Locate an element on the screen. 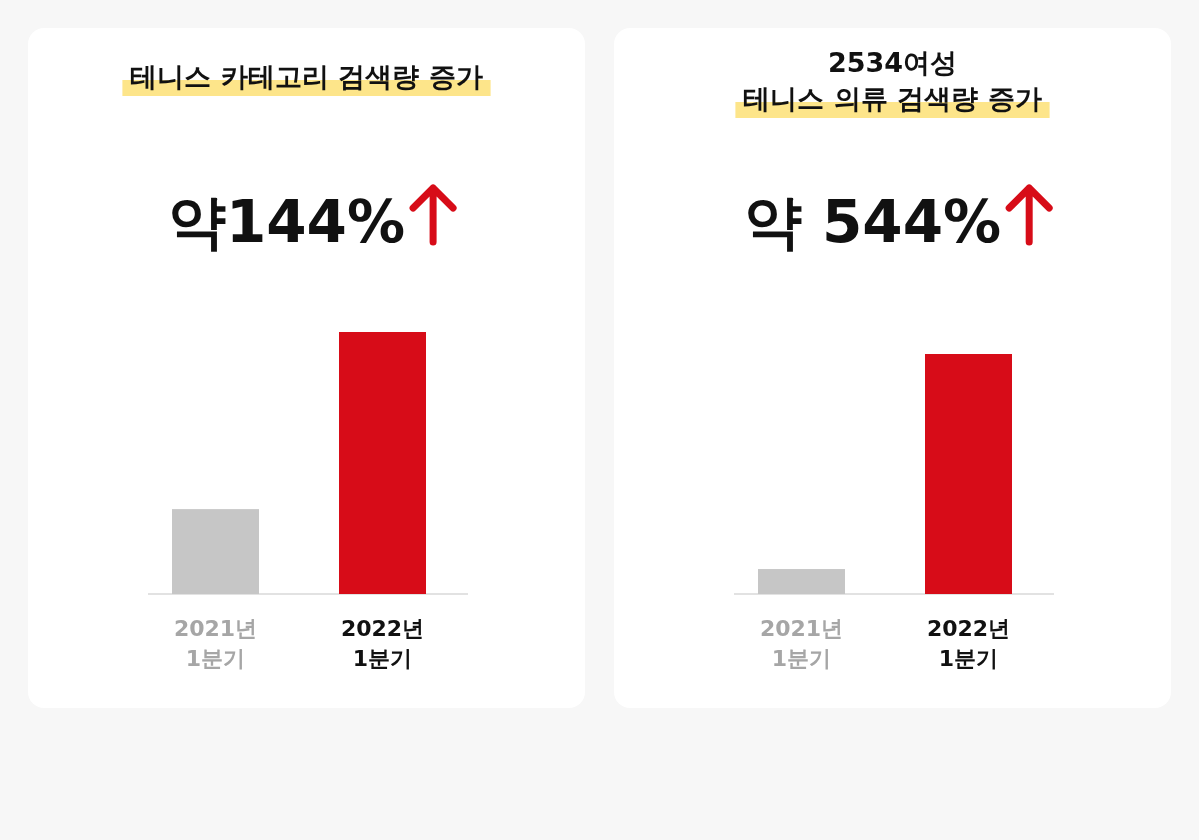  text: 약 544% is located at coordinates (872, 222).